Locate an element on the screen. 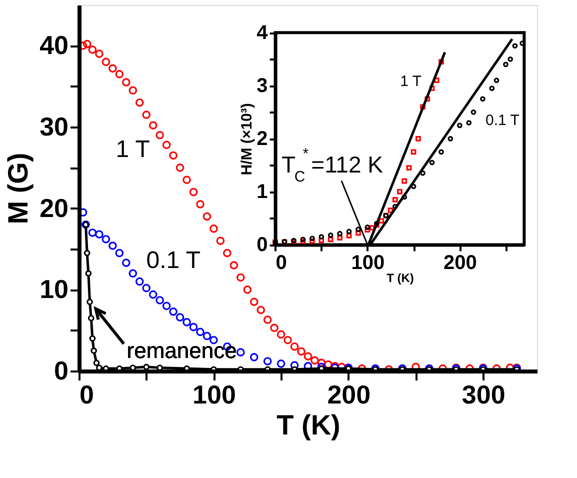 The height and width of the screenshot is (478, 577). y-tick-label: 10 is located at coordinates (54, 289).